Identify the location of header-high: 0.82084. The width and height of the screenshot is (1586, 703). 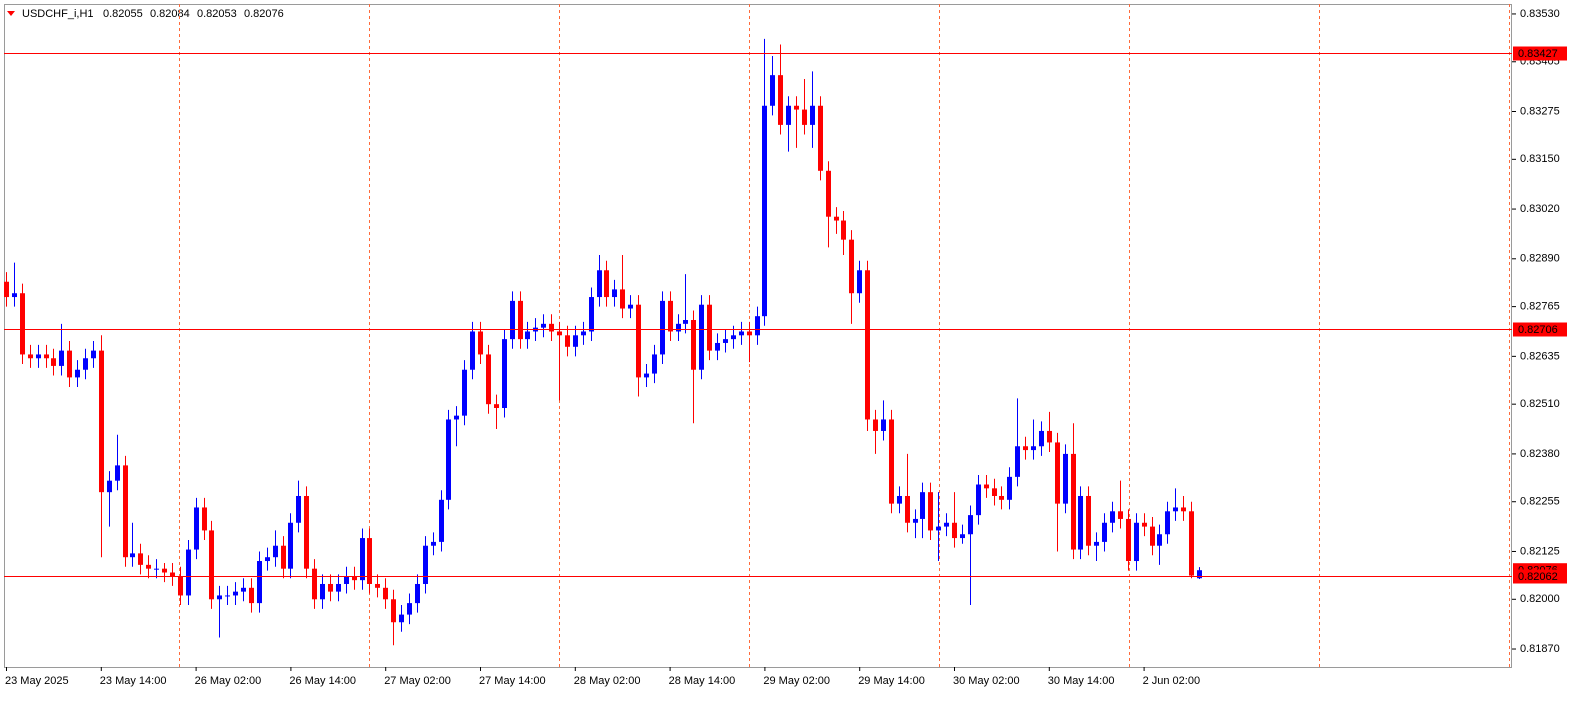
(170, 14).